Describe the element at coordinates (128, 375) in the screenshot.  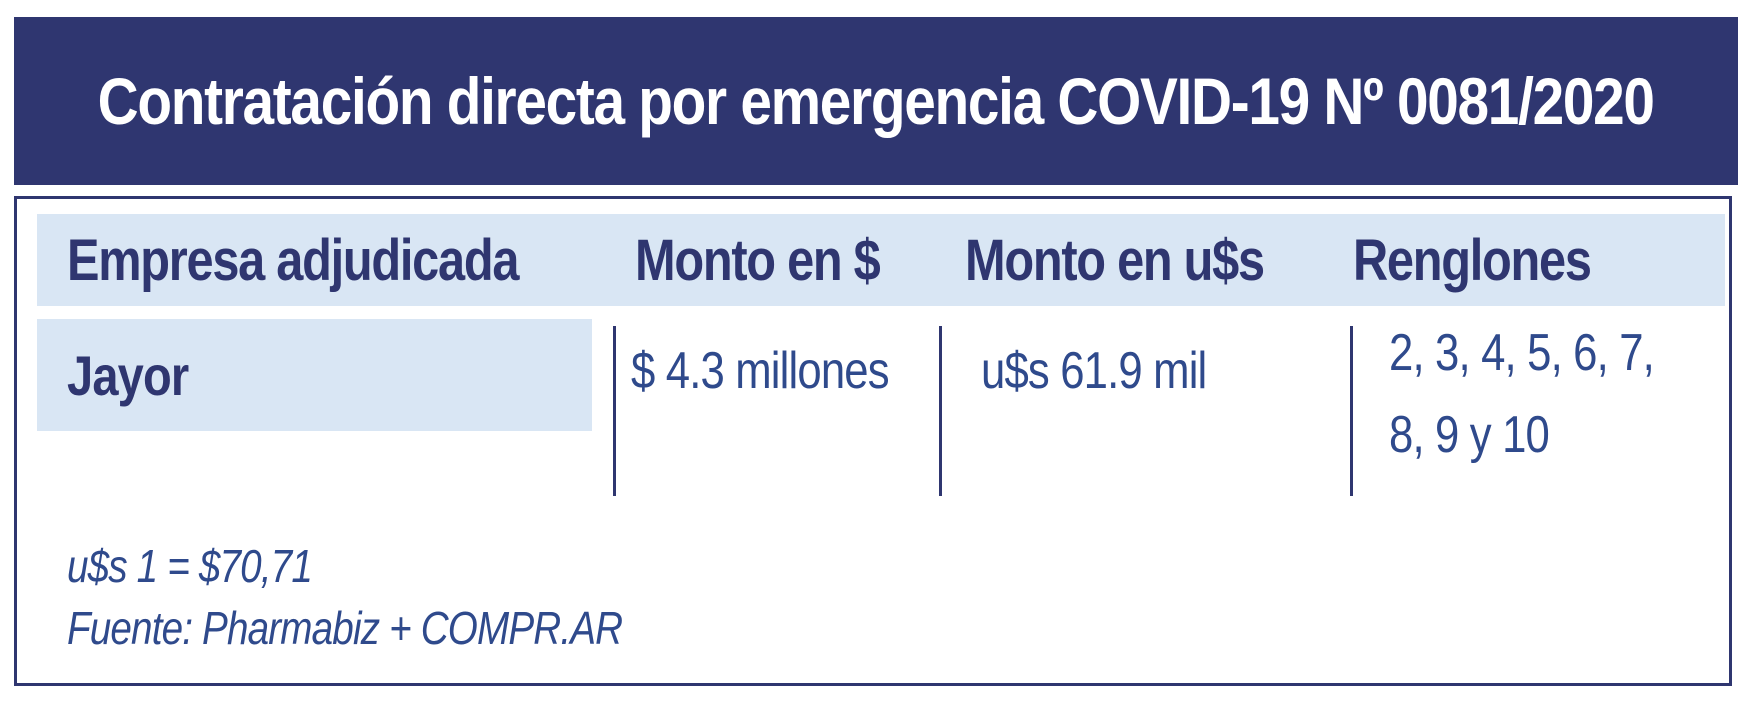
I see `company-name: Jayor` at that location.